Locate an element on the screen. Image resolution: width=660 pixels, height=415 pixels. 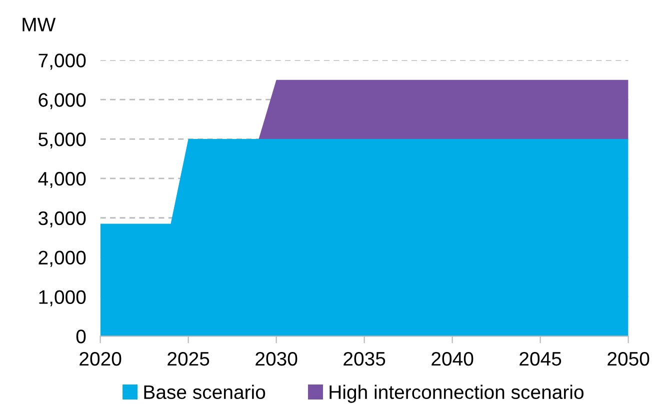
legend-label: High interconnection scenario is located at coordinates (457, 393).